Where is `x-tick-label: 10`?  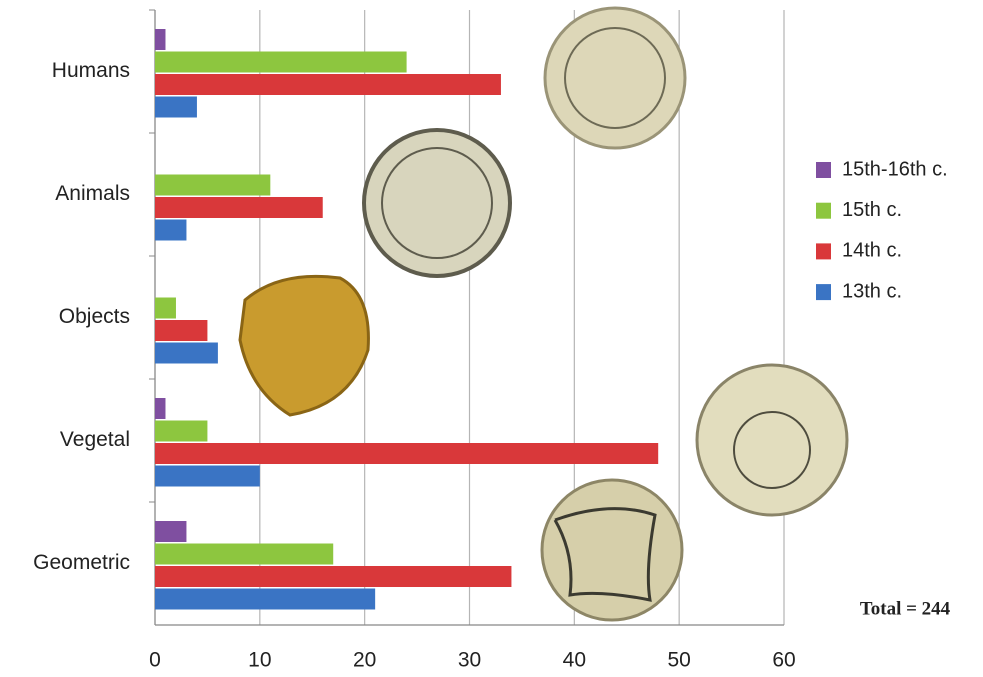
x-tick-label: 10 is located at coordinates (259, 660).